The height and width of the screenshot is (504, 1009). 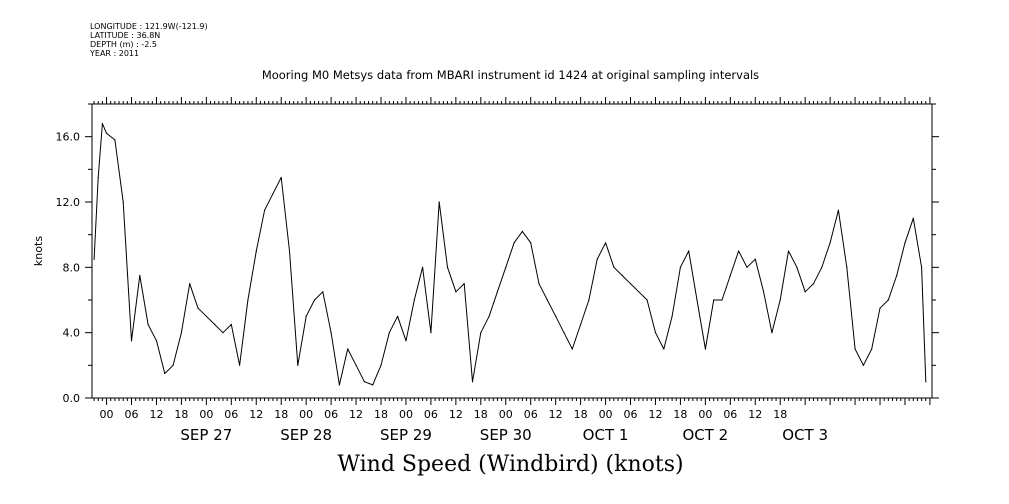 I want to click on y-tick-label: 12.0, so click(x=68, y=202).